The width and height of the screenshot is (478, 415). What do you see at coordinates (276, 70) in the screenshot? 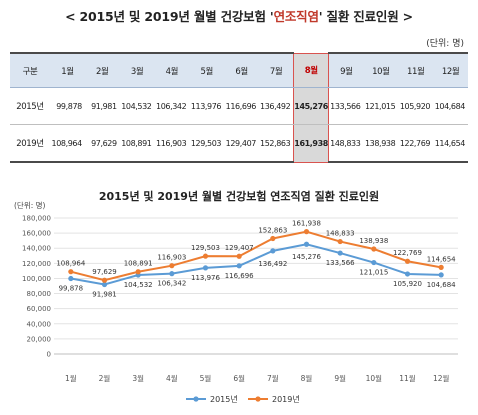
I see `month-header-cell: 7월` at bounding box center [276, 70].